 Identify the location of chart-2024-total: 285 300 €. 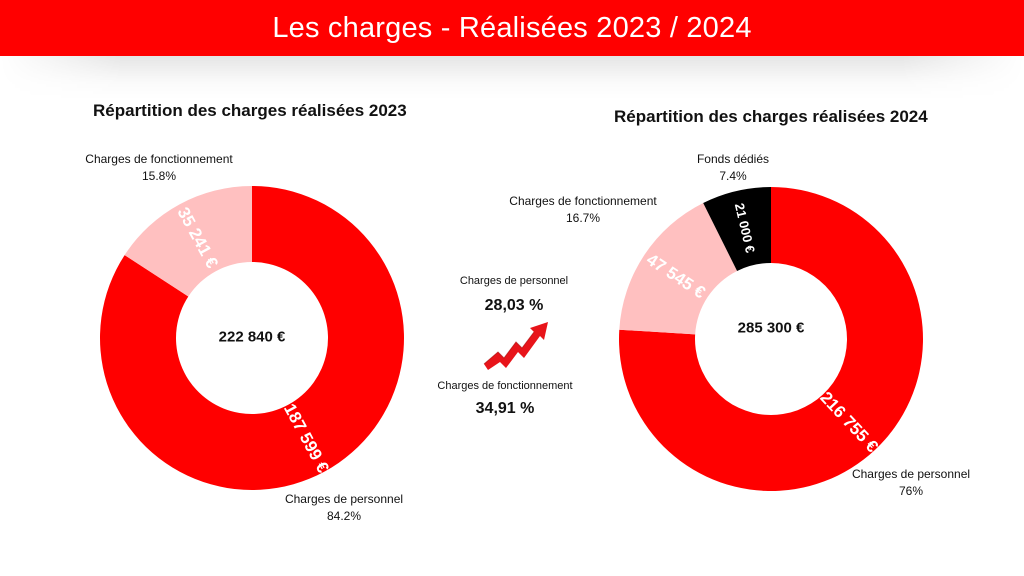
(771, 328).